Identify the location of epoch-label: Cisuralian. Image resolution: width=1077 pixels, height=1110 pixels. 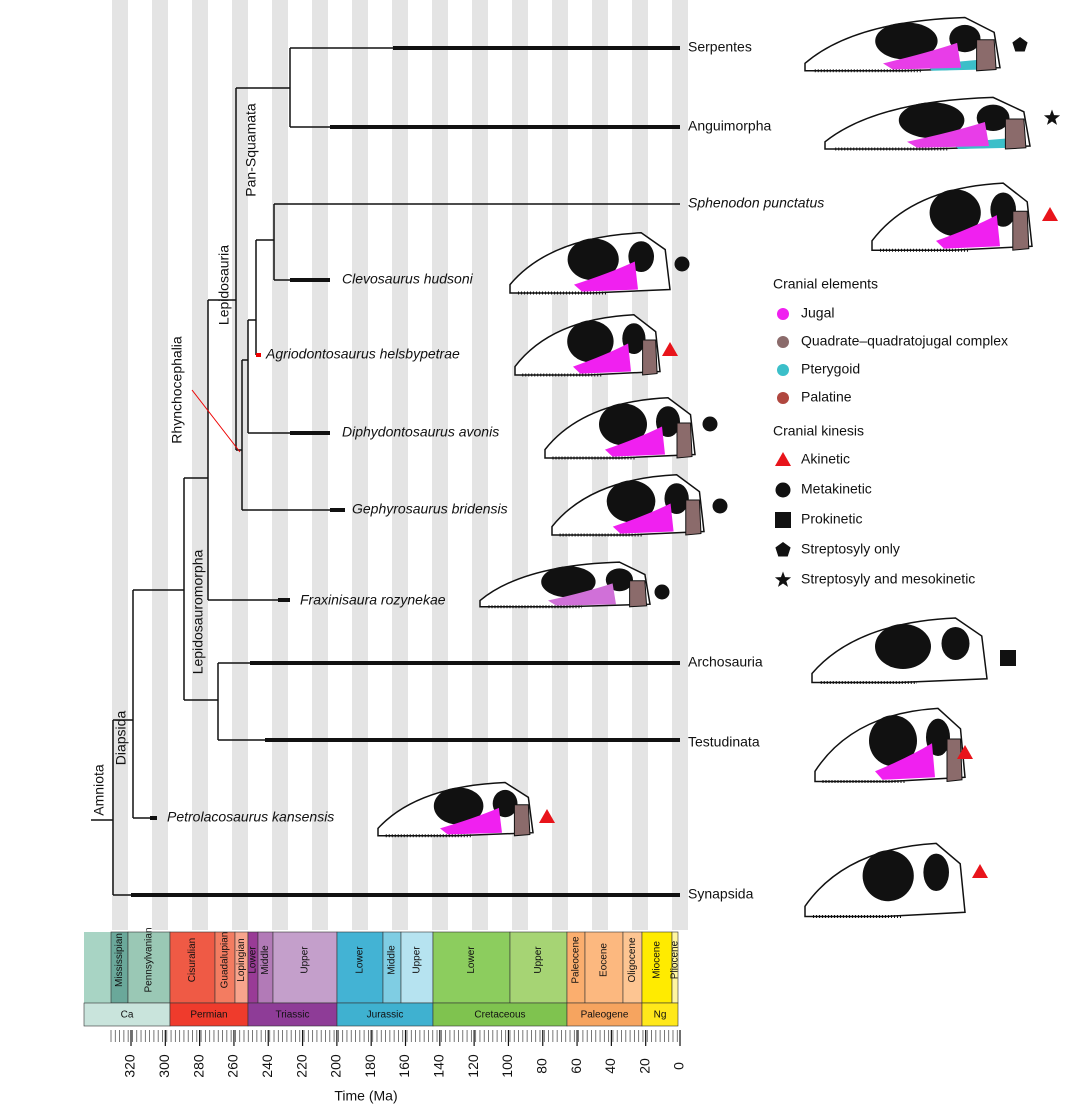
(192, 960).